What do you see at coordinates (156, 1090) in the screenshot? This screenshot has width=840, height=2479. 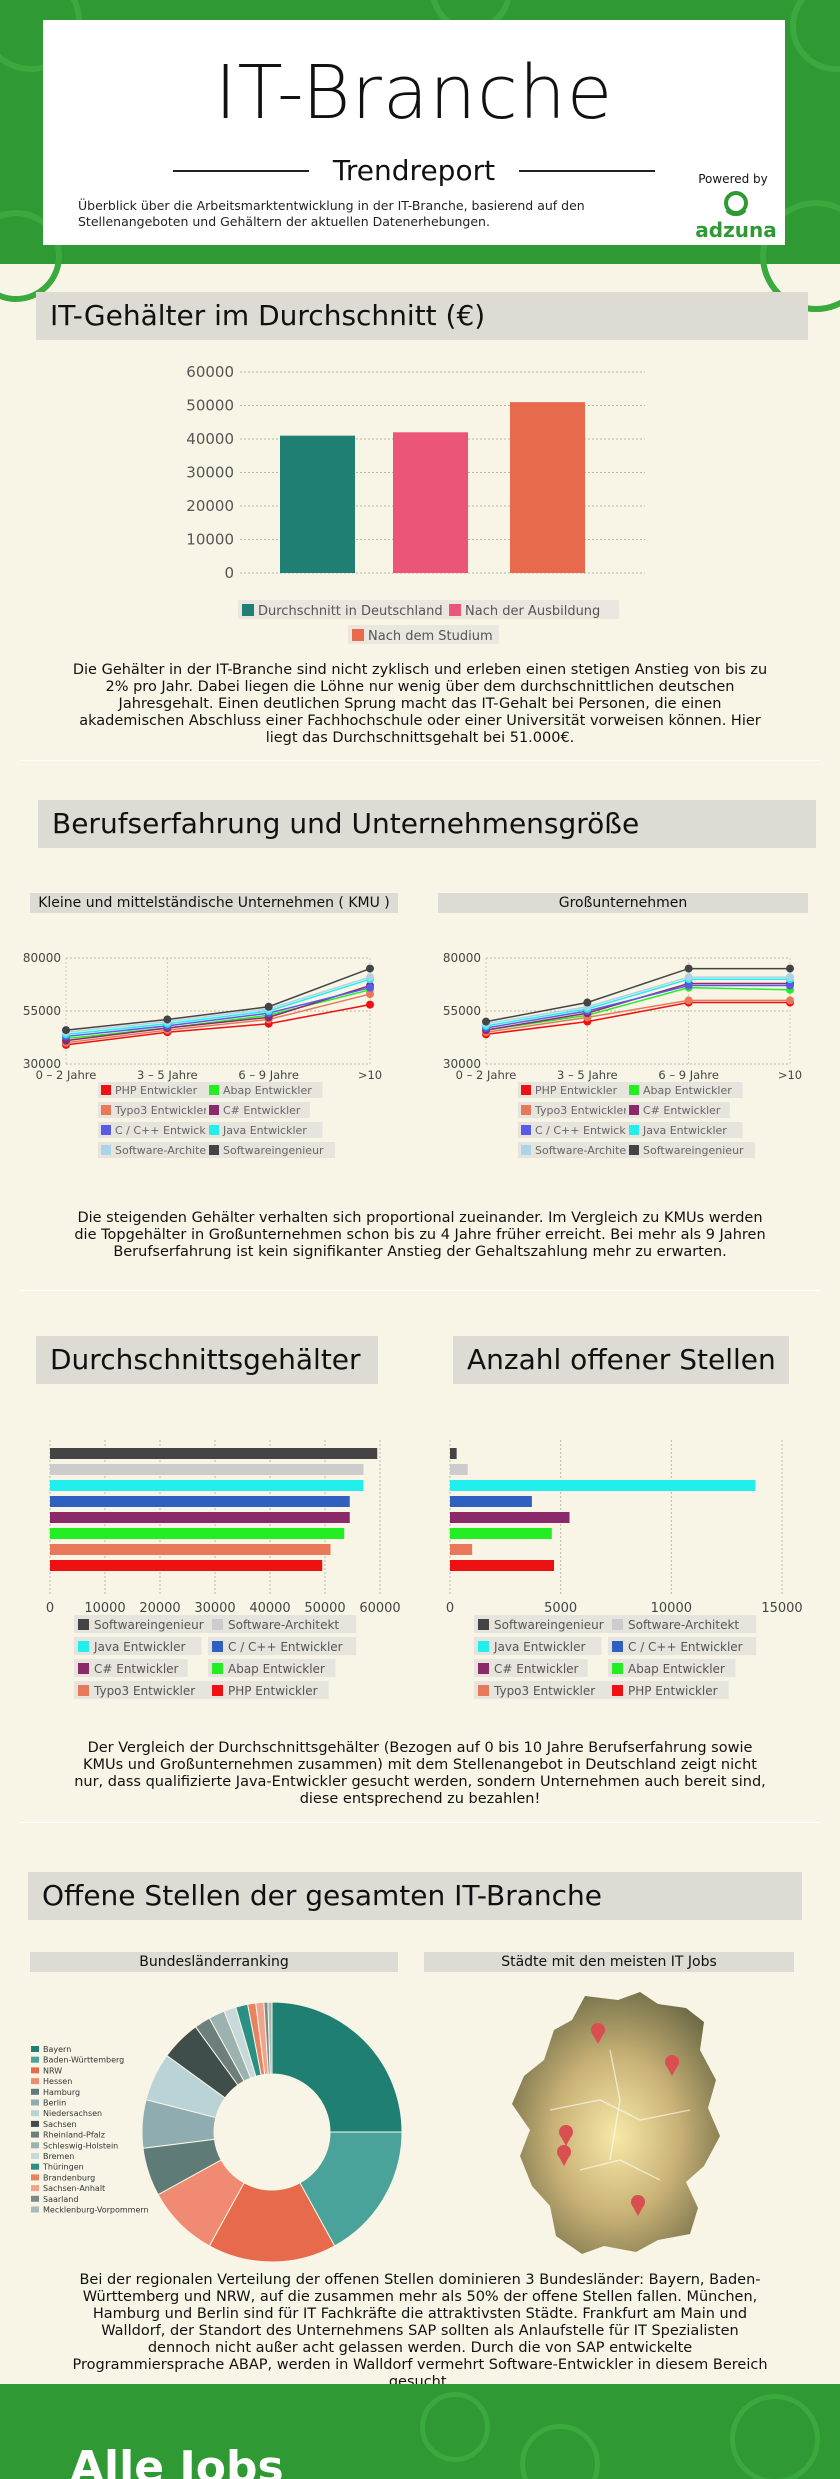 I see `legend-label: PHP Entwickler` at bounding box center [156, 1090].